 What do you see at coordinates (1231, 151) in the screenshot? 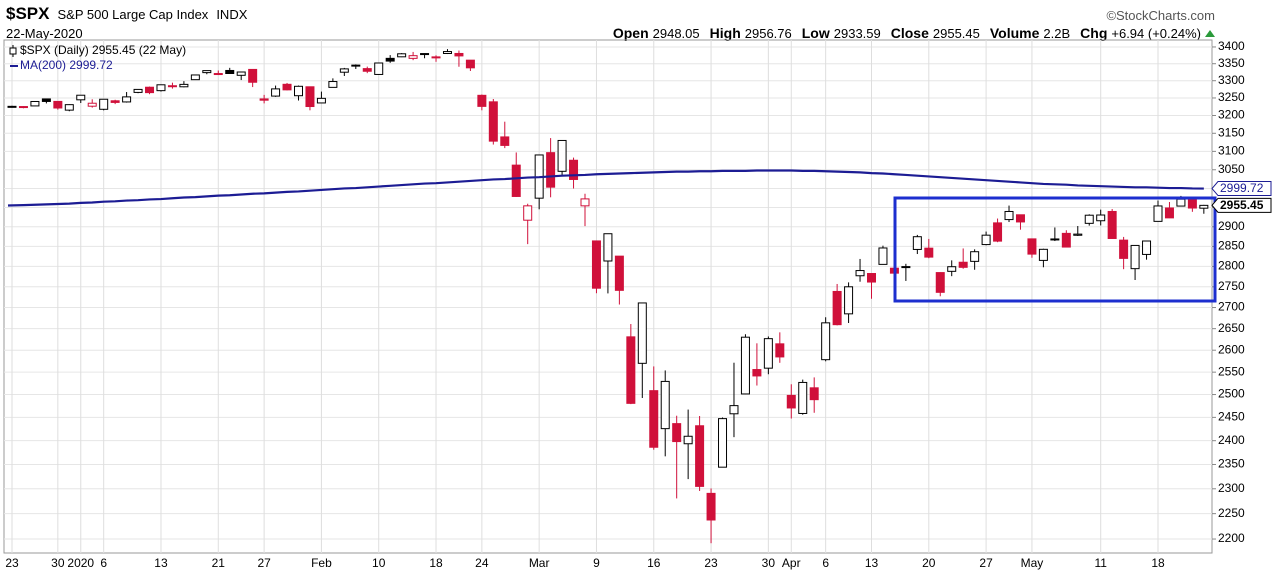
I see `y-tick-label: 3100` at bounding box center [1231, 151].